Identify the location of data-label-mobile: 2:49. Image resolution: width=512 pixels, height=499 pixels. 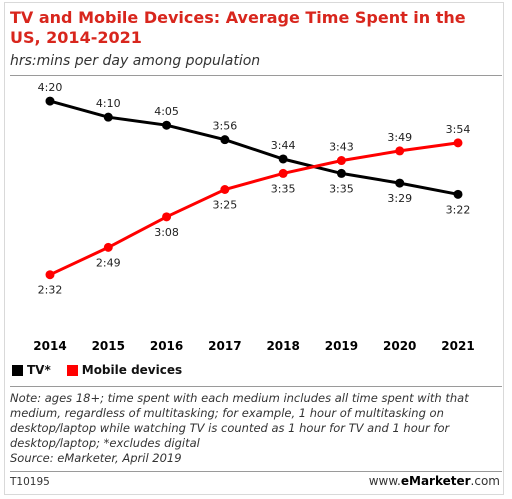
(108, 262).